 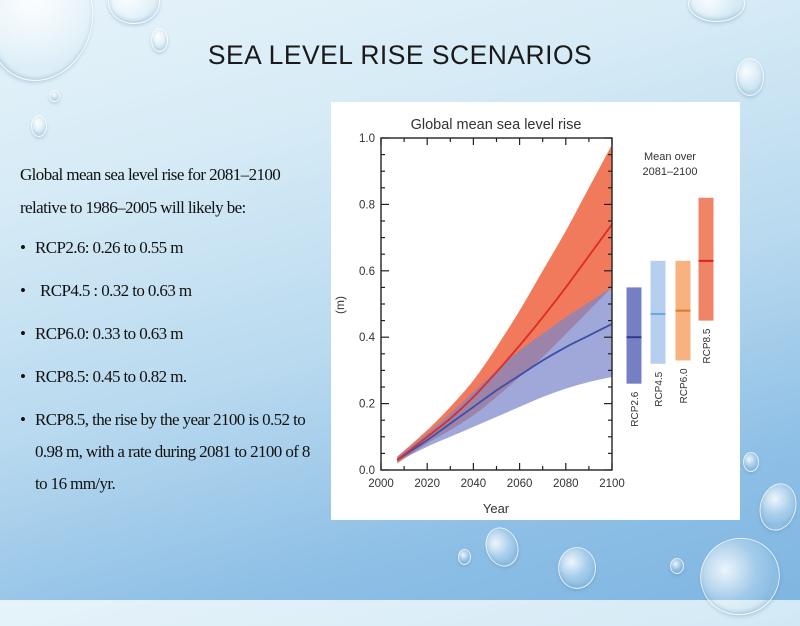 I want to click on bullet-text: RCP8.5: 0.45 to 0.82 m., so click(x=111, y=376).